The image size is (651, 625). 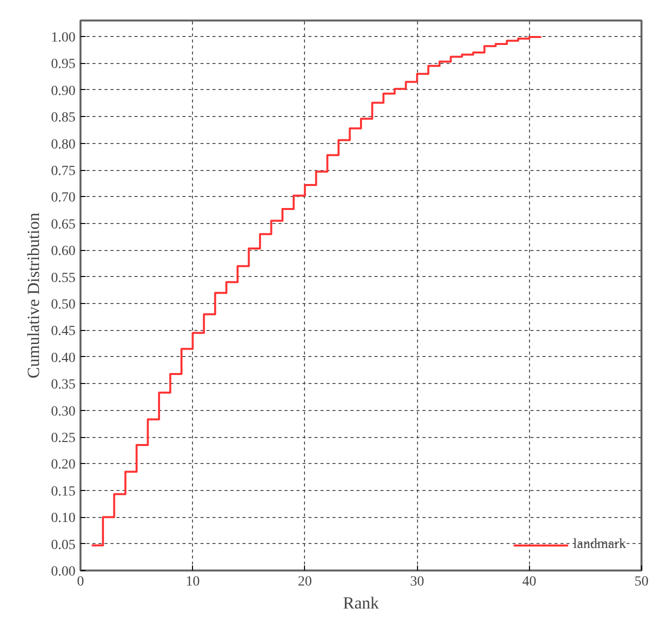 What do you see at coordinates (63, 358) in the screenshot?
I see `y-tick-label: 0.40` at bounding box center [63, 358].